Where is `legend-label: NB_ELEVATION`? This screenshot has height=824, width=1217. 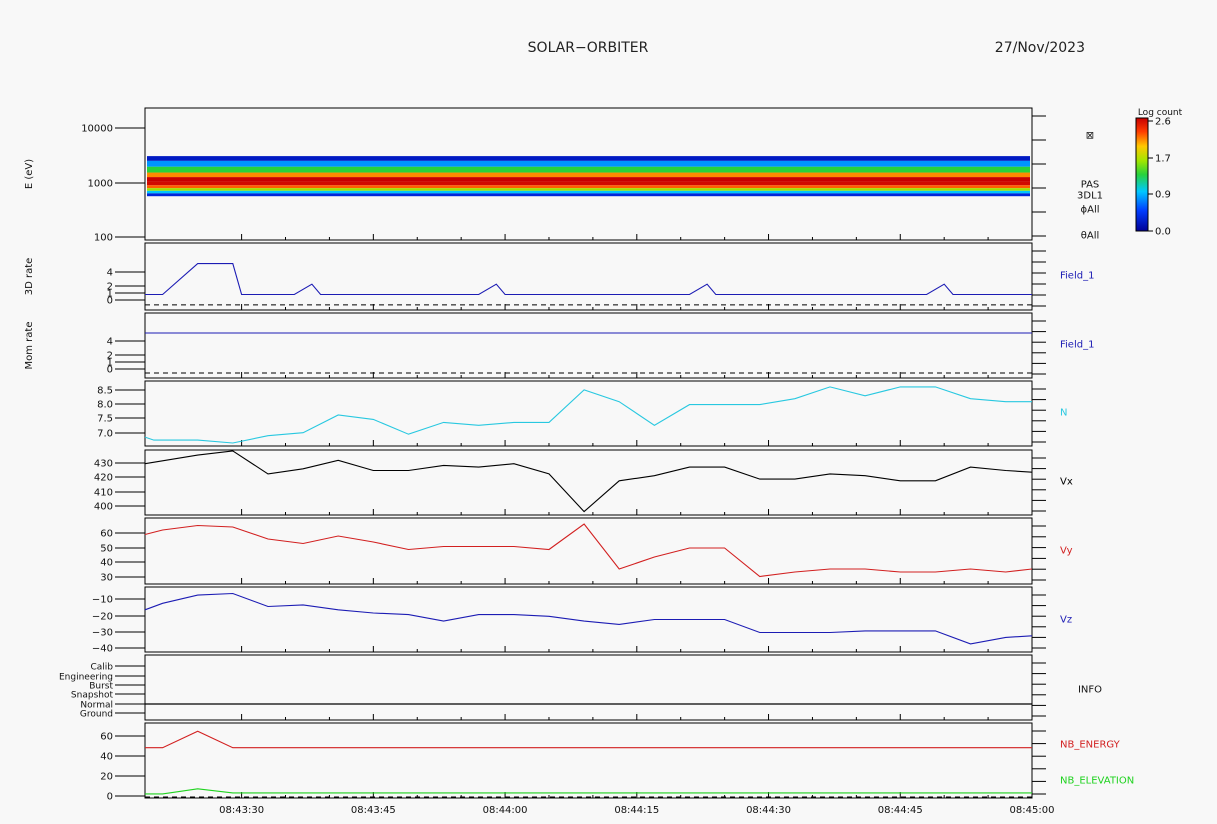
legend-label: NB_ELEVATION is located at coordinates (1097, 781).